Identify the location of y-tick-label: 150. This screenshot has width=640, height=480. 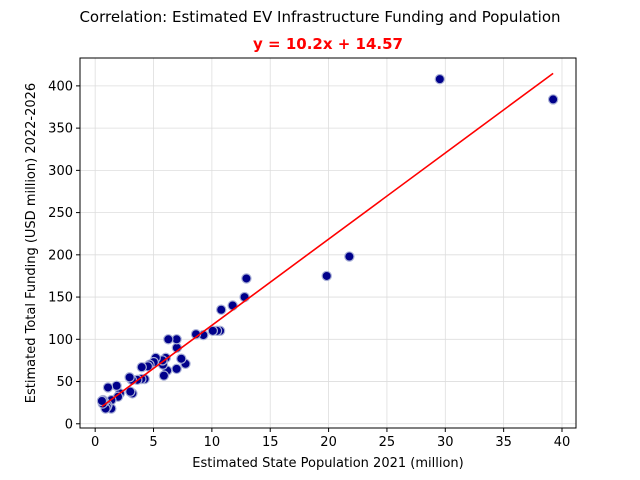
(60, 298).